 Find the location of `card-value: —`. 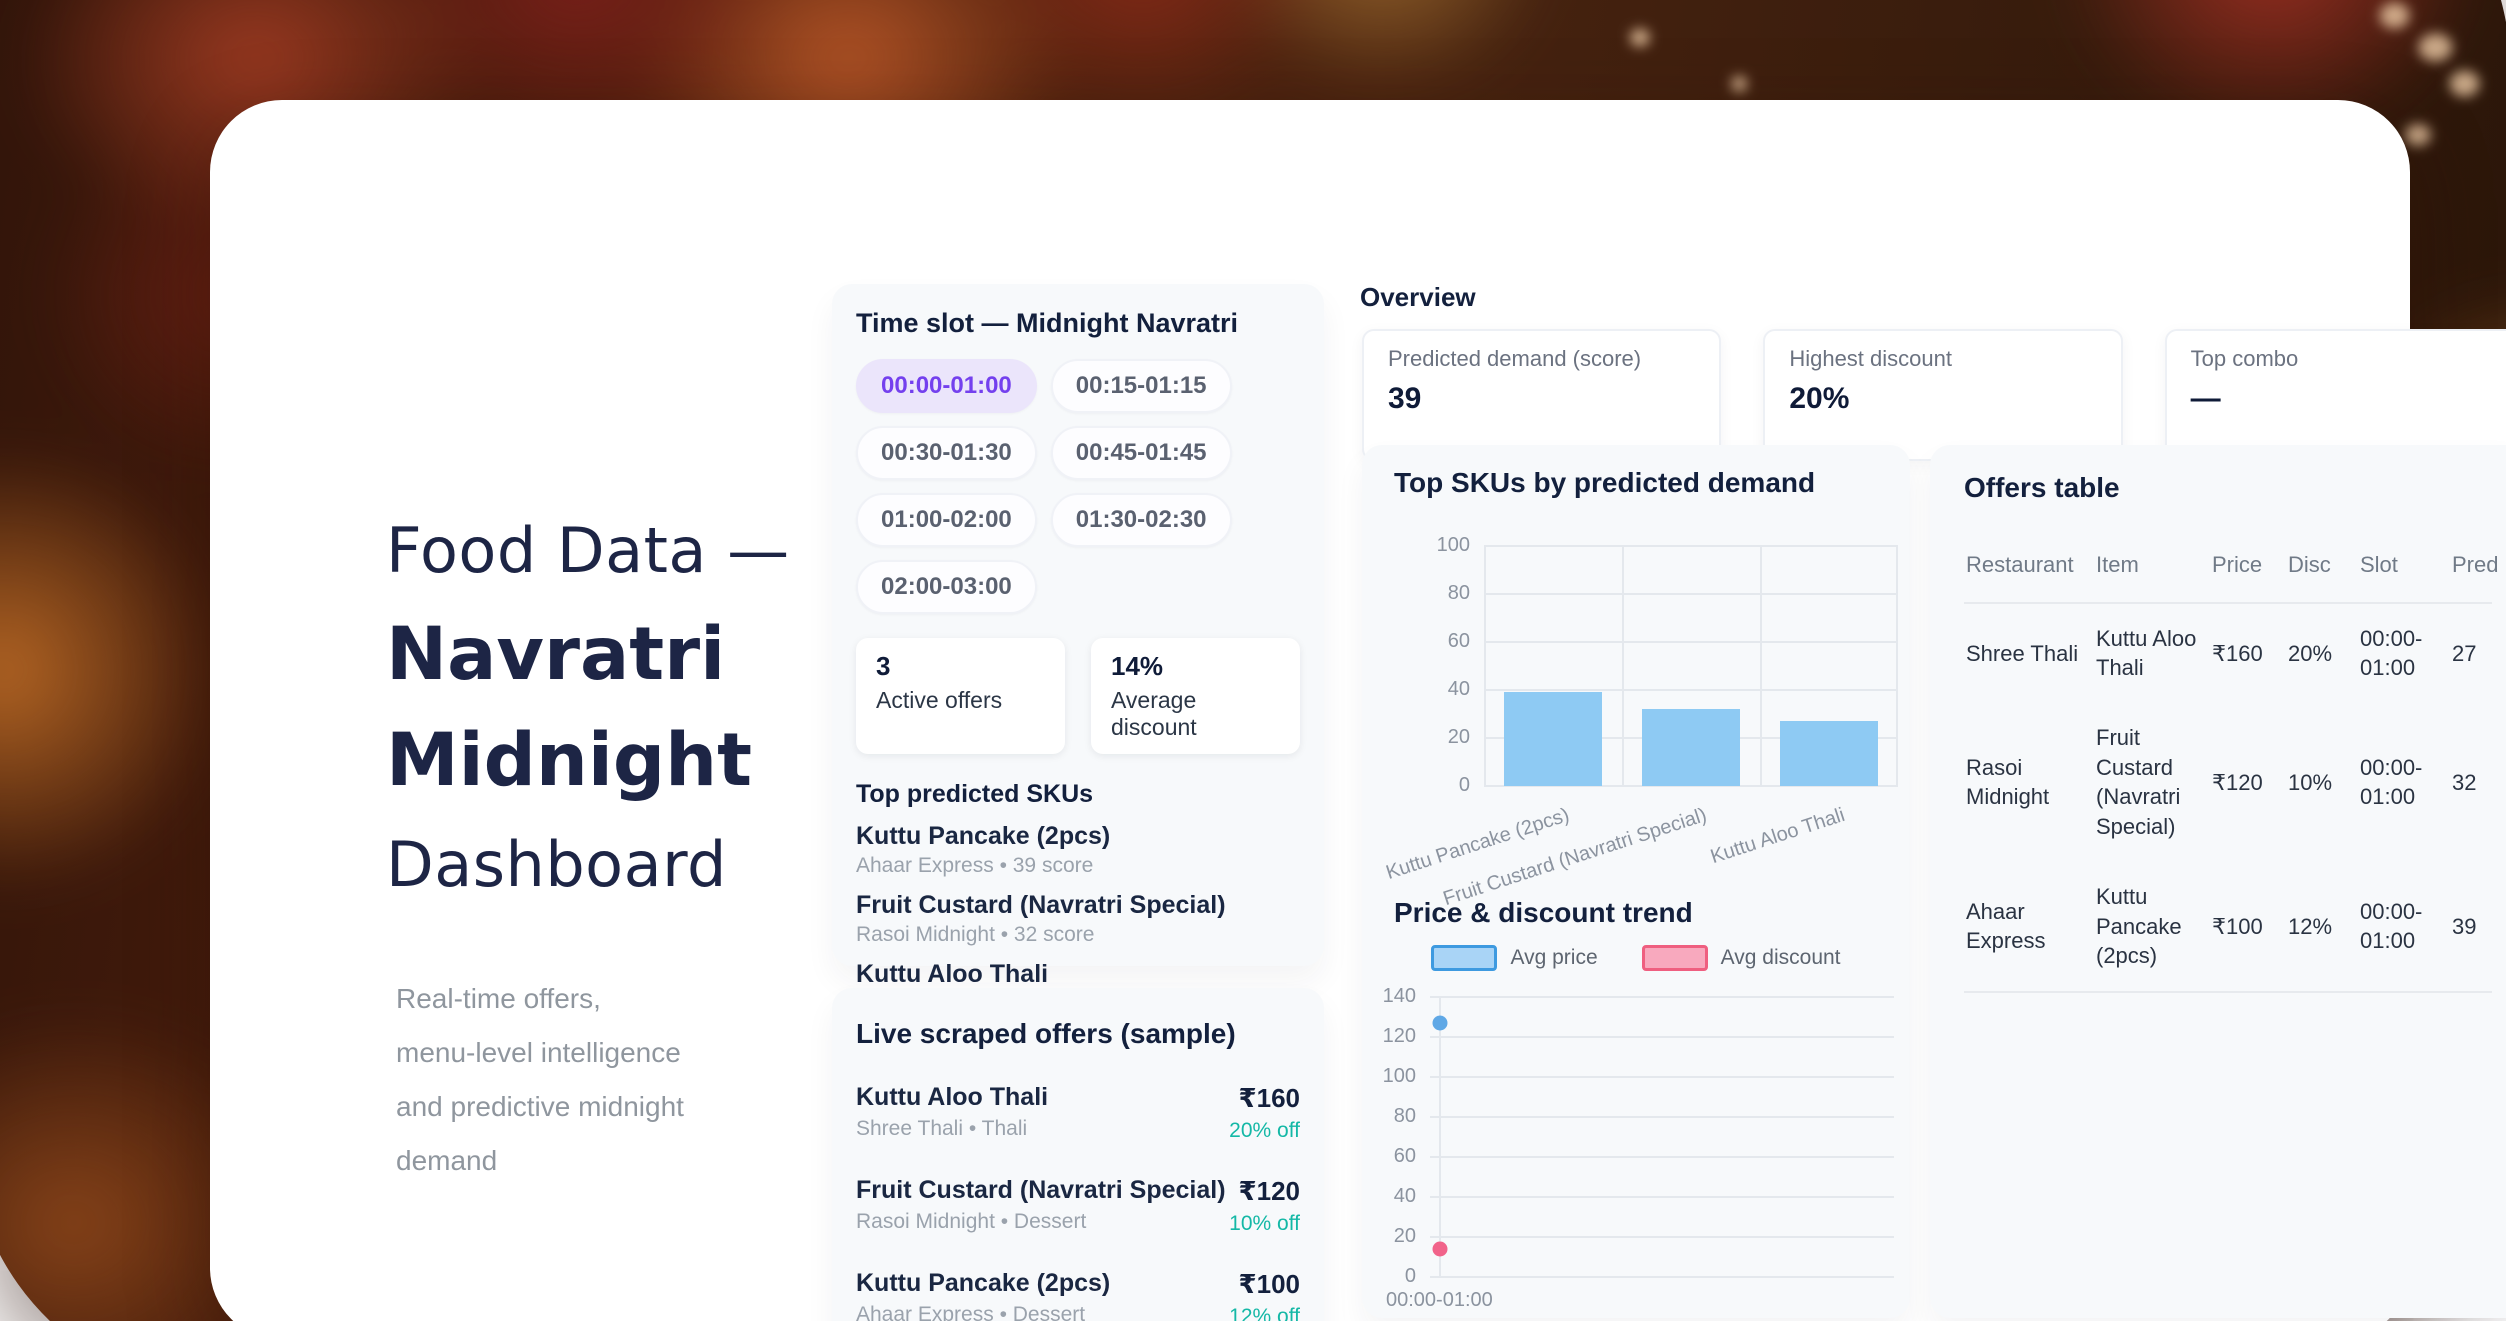

card-value: — is located at coordinates (2205, 398).